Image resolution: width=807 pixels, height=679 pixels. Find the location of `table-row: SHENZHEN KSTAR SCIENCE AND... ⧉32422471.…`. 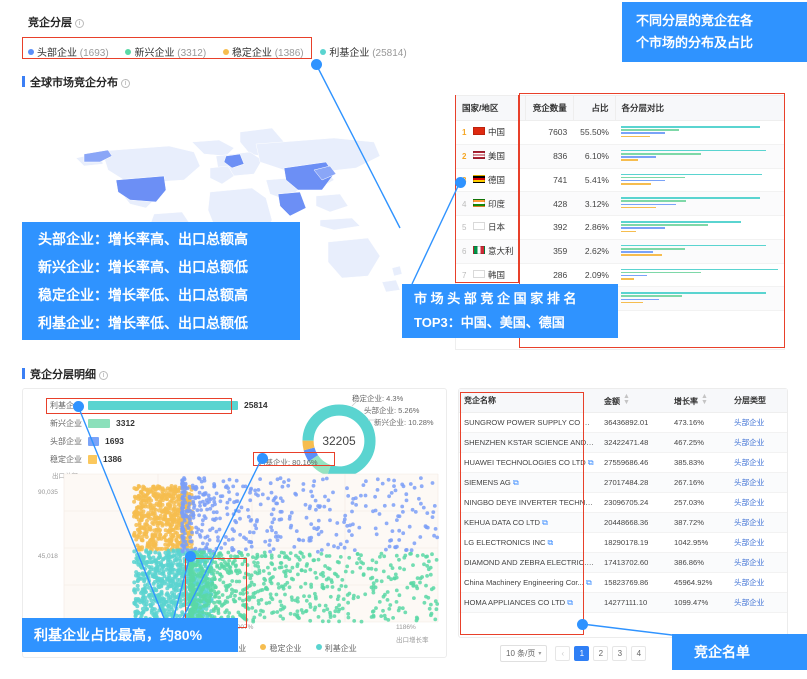

table-row: SHENZHEN KSTAR SCIENCE AND... ⧉32422471.… is located at coordinates (623, 442).